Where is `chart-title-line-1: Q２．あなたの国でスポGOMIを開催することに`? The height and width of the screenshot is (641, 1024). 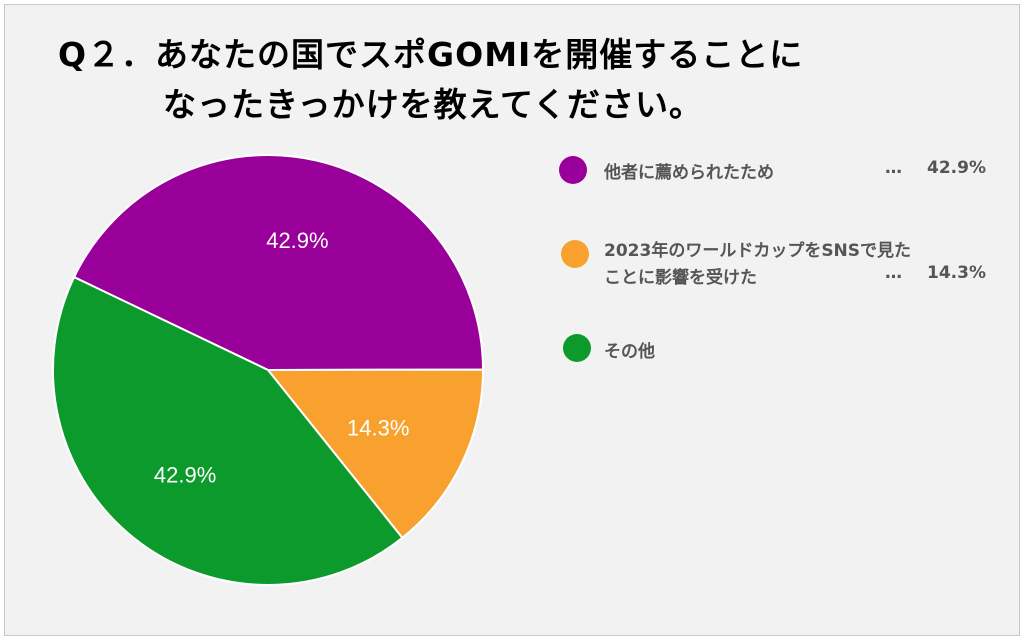
chart-title-line-1: Q２．あなたの国でスポGOMIを開催することに is located at coordinates (431, 54).